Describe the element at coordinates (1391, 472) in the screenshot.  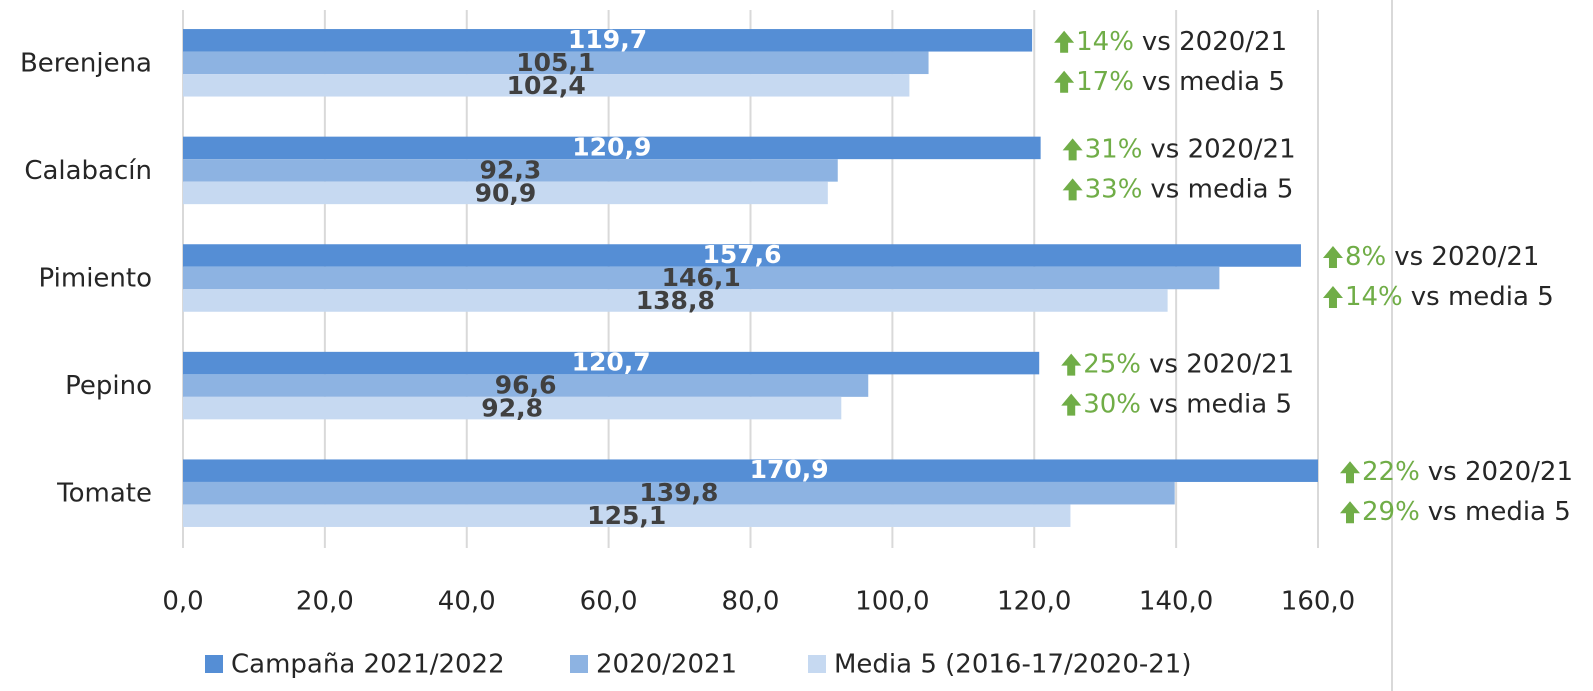
I see `annotation-pct: 22%` at that location.